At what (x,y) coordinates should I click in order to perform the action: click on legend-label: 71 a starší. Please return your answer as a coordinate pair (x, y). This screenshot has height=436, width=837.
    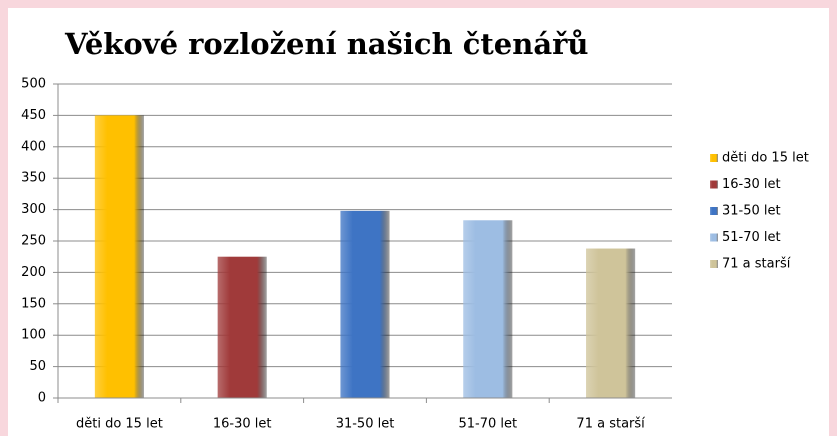
    Looking at the image, I should click on (756, 264).